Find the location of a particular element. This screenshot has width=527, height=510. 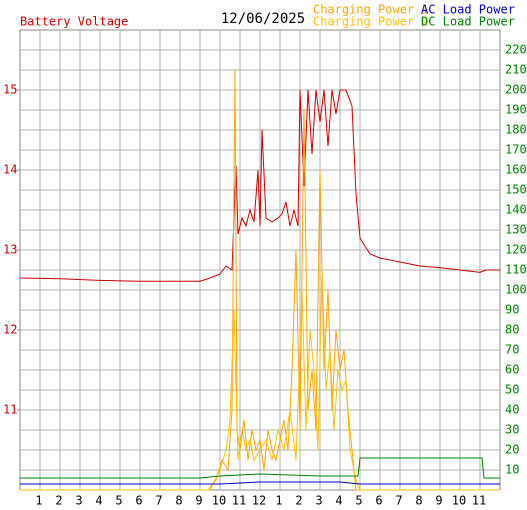

y2-tick-label: 20 is located at coordinates (512, 450).